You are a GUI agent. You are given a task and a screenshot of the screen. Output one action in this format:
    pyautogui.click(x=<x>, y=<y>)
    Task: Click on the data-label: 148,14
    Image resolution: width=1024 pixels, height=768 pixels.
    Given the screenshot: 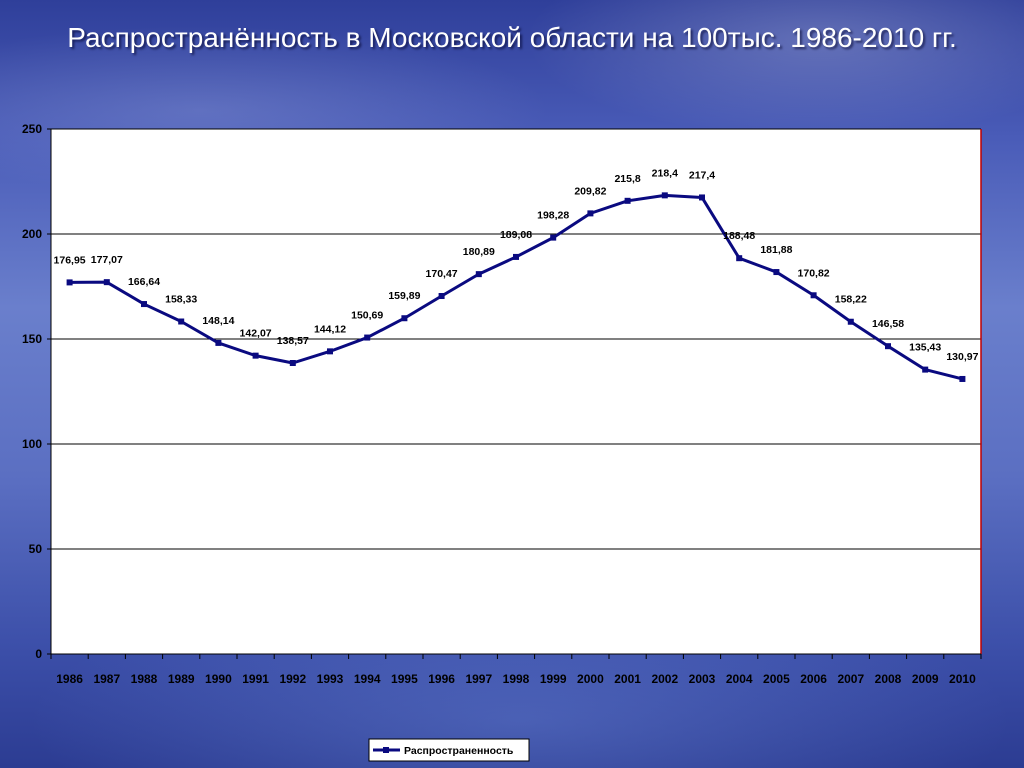 What is the action you would take?
    pyautogui.click(x=218, y=321)
    